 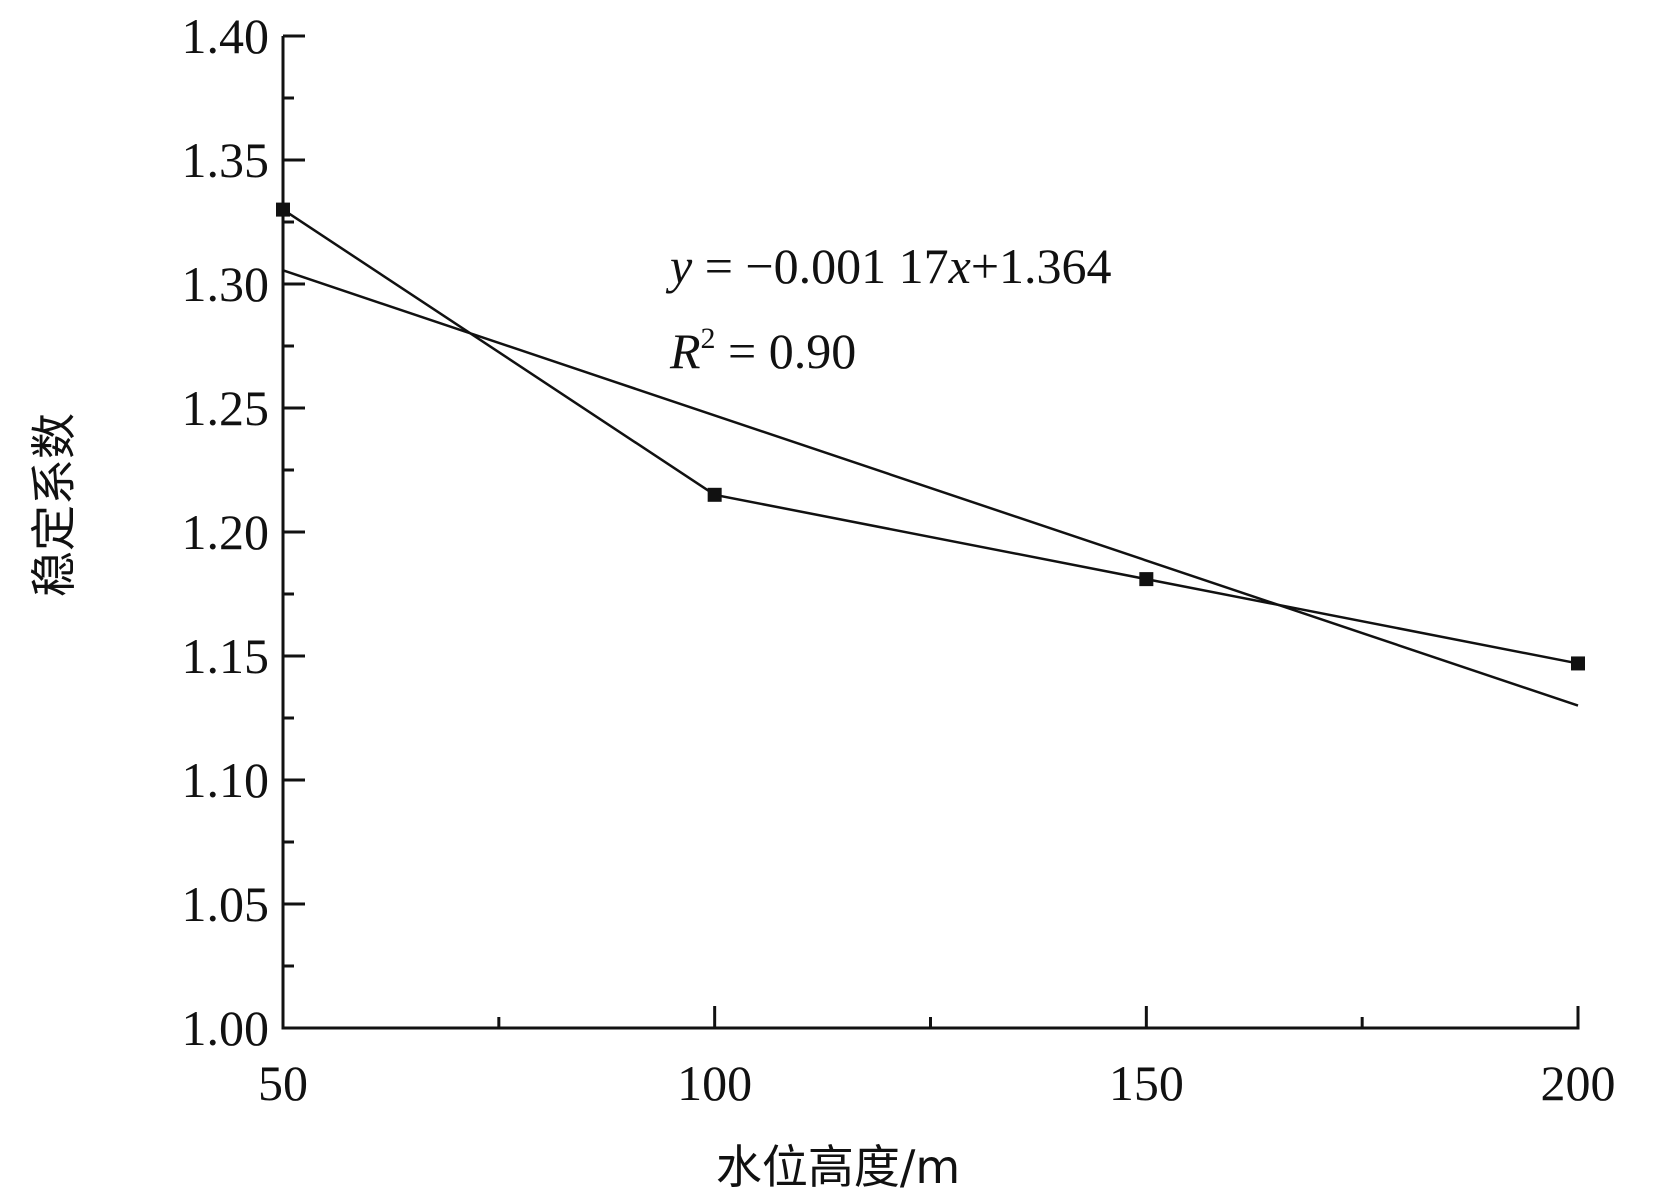 What do you see at coordinates (294, 532) in the screenshot?
I see `y-ticks` at bounding box center [294, 532].